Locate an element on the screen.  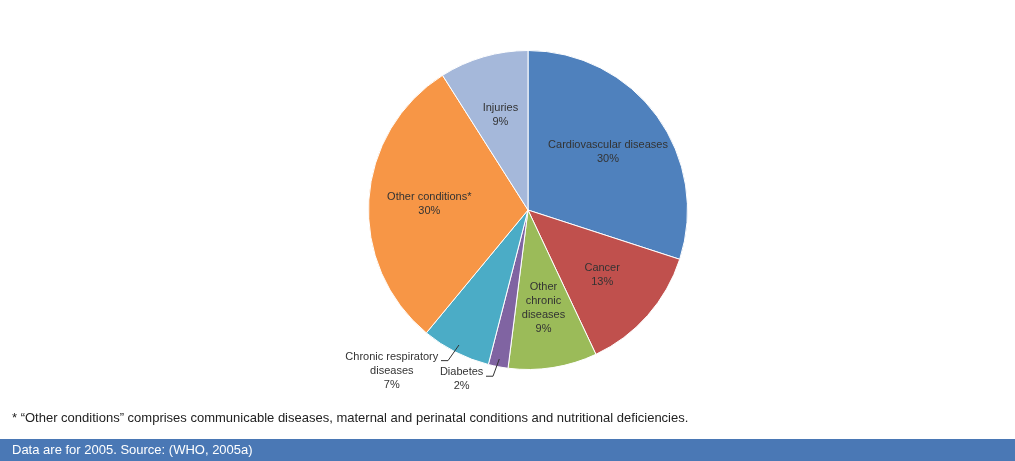
data-label: 13% is located at coordinates (602, 281).